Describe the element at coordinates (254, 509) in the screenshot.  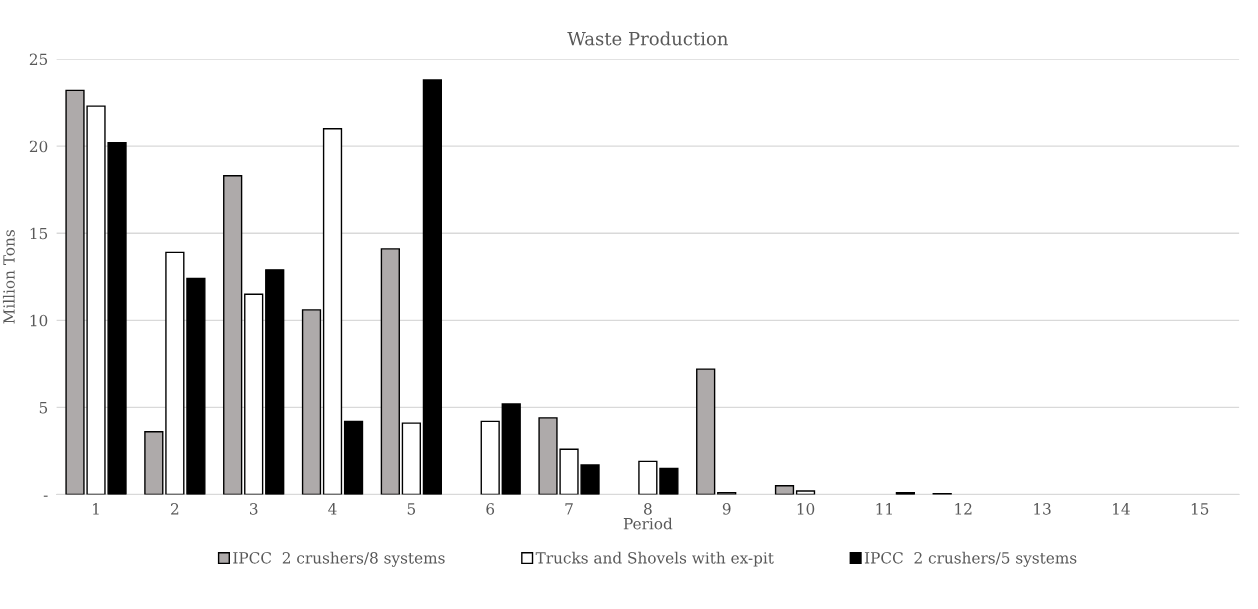
I see `x-tick-label: 3` at that location.